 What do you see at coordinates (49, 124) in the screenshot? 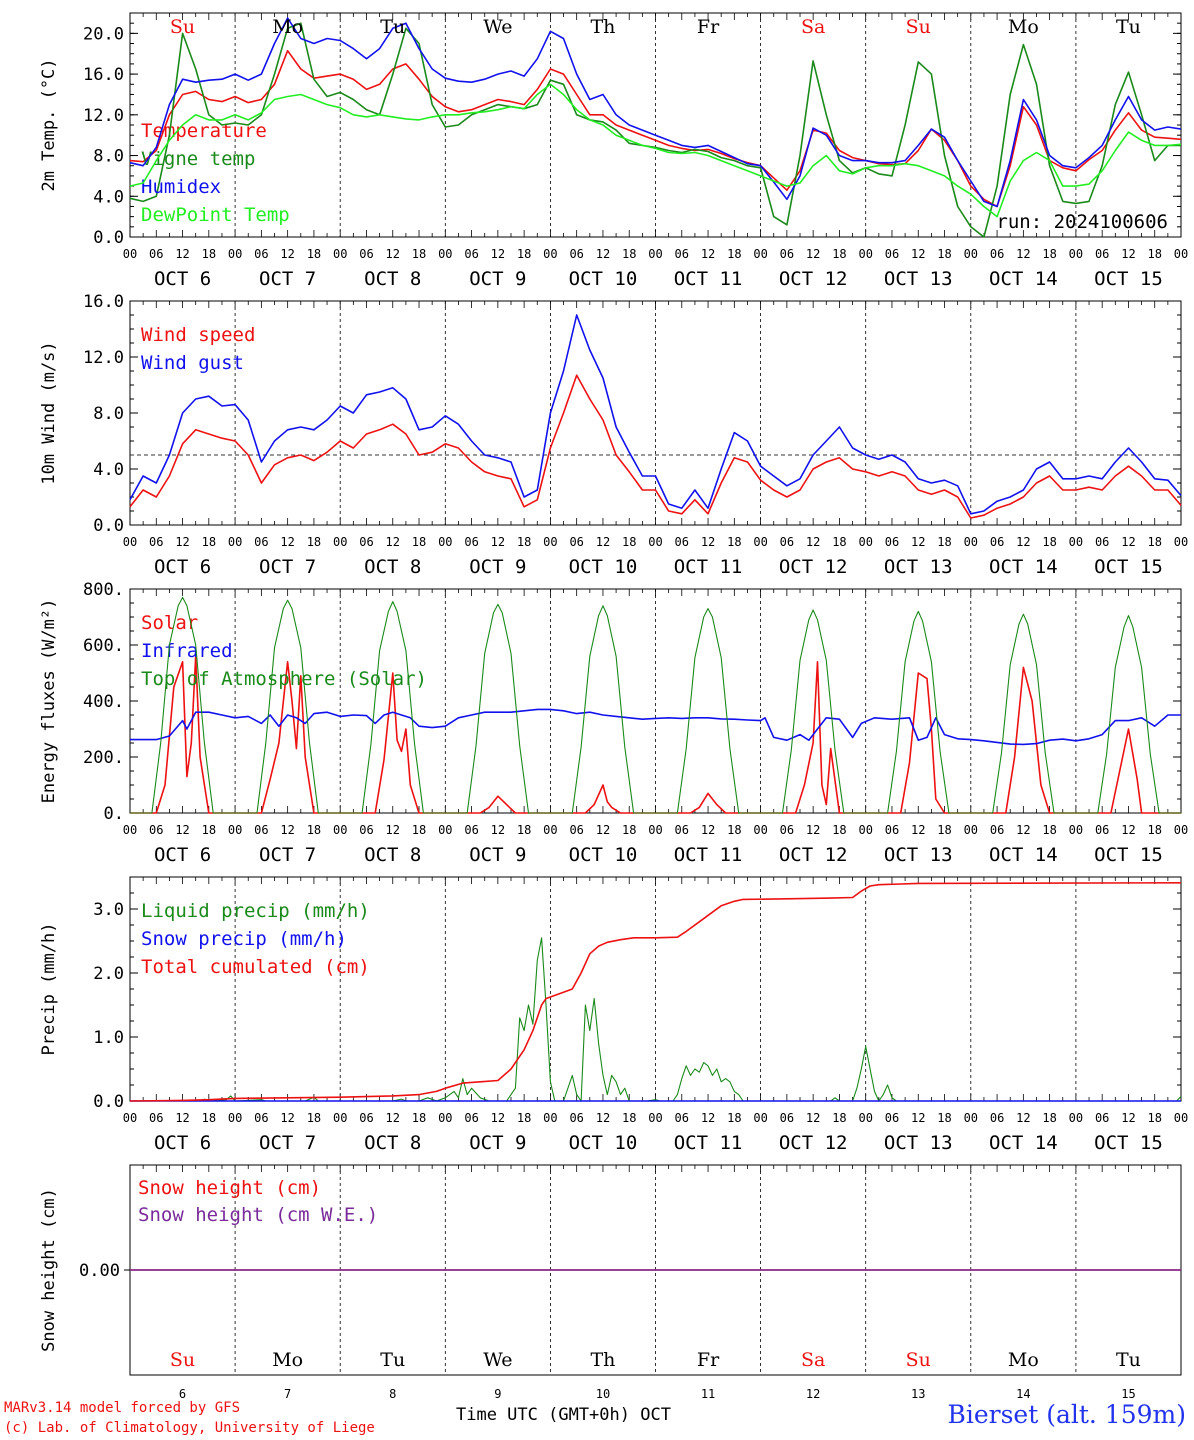
I see `y-axis-title: 2m Temp. (°C)` at bounding box center [49, 124].